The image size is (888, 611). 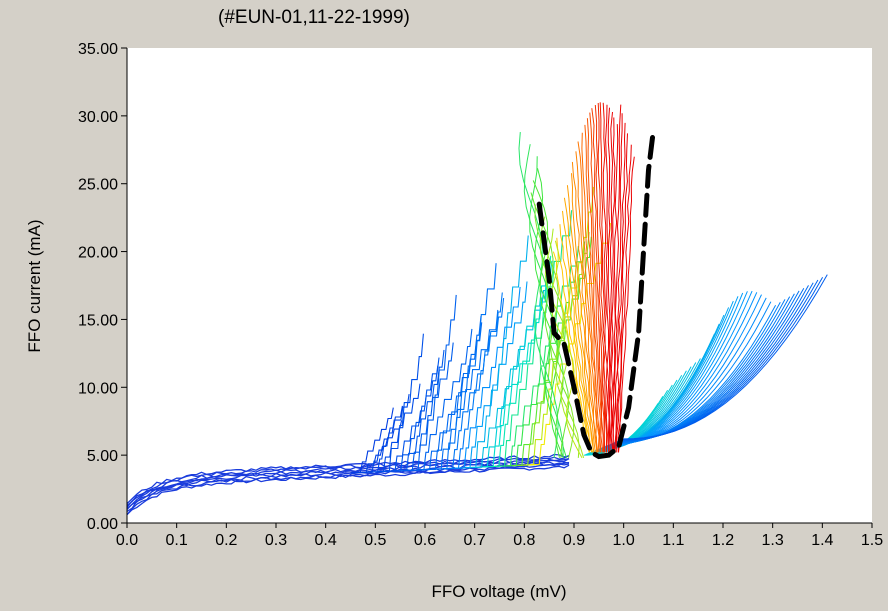 I want to click on y-tick-label: 15.00, so click(x=98, y=320).